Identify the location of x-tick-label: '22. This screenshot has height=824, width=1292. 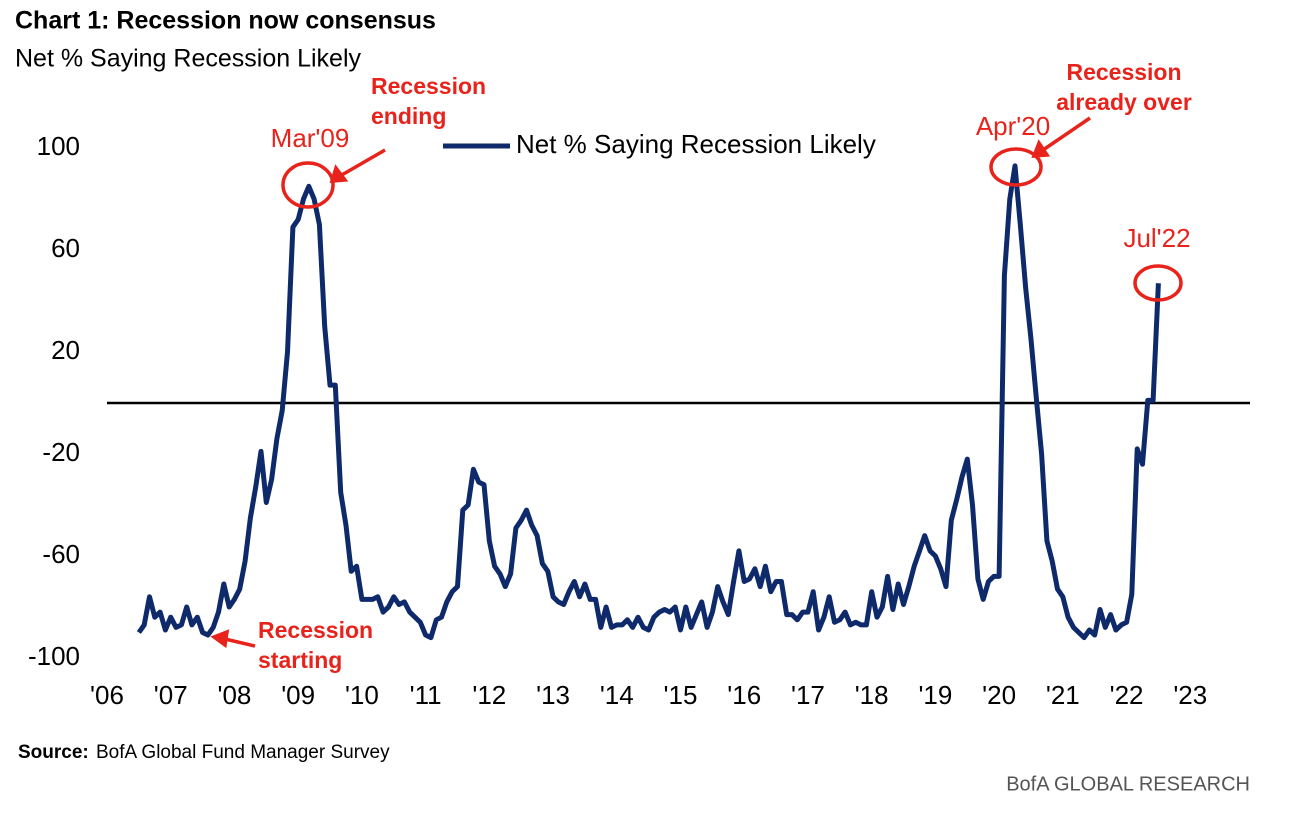
(1127, 695).